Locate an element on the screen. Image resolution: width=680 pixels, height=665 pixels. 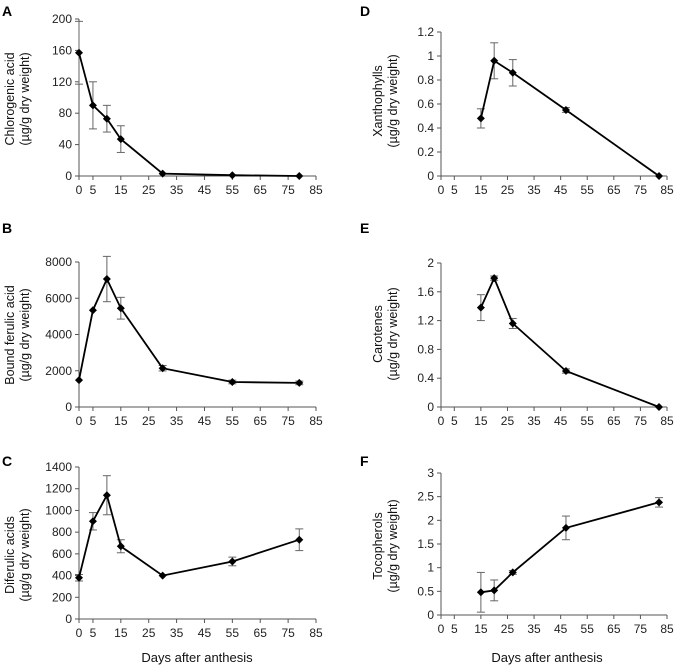
panel-c-xtick-label: 0 is located at coordinates (79, 633).